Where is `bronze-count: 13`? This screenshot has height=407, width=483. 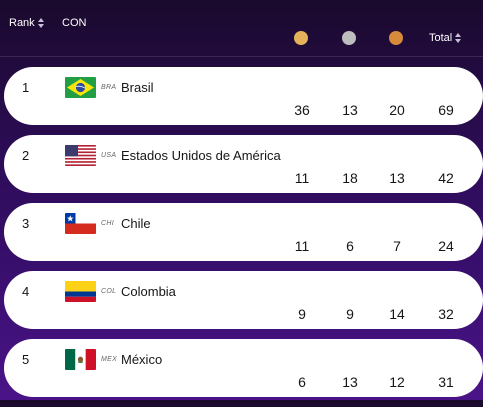 bronze-count: 13 is located at coordinates (397, 178).